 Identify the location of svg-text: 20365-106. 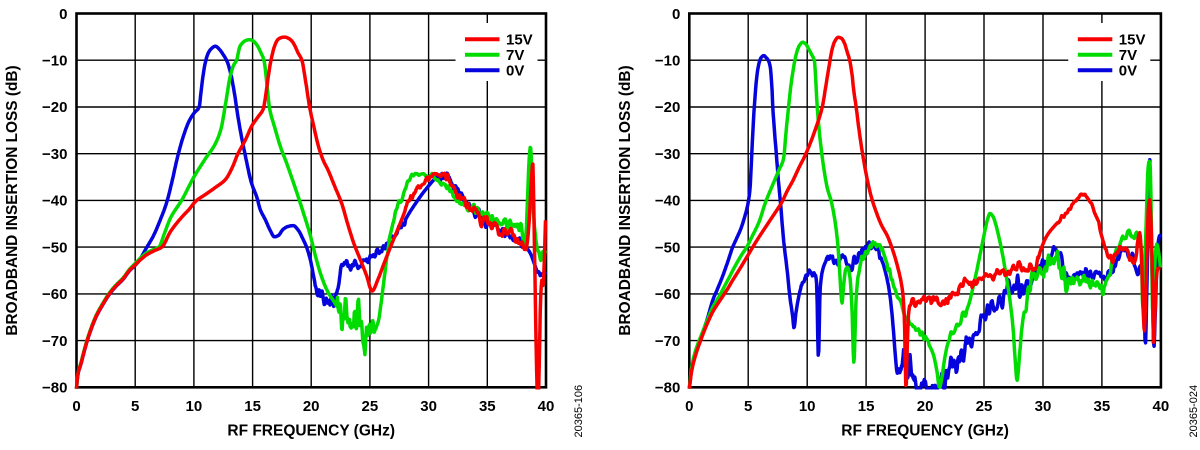
(579, 411).